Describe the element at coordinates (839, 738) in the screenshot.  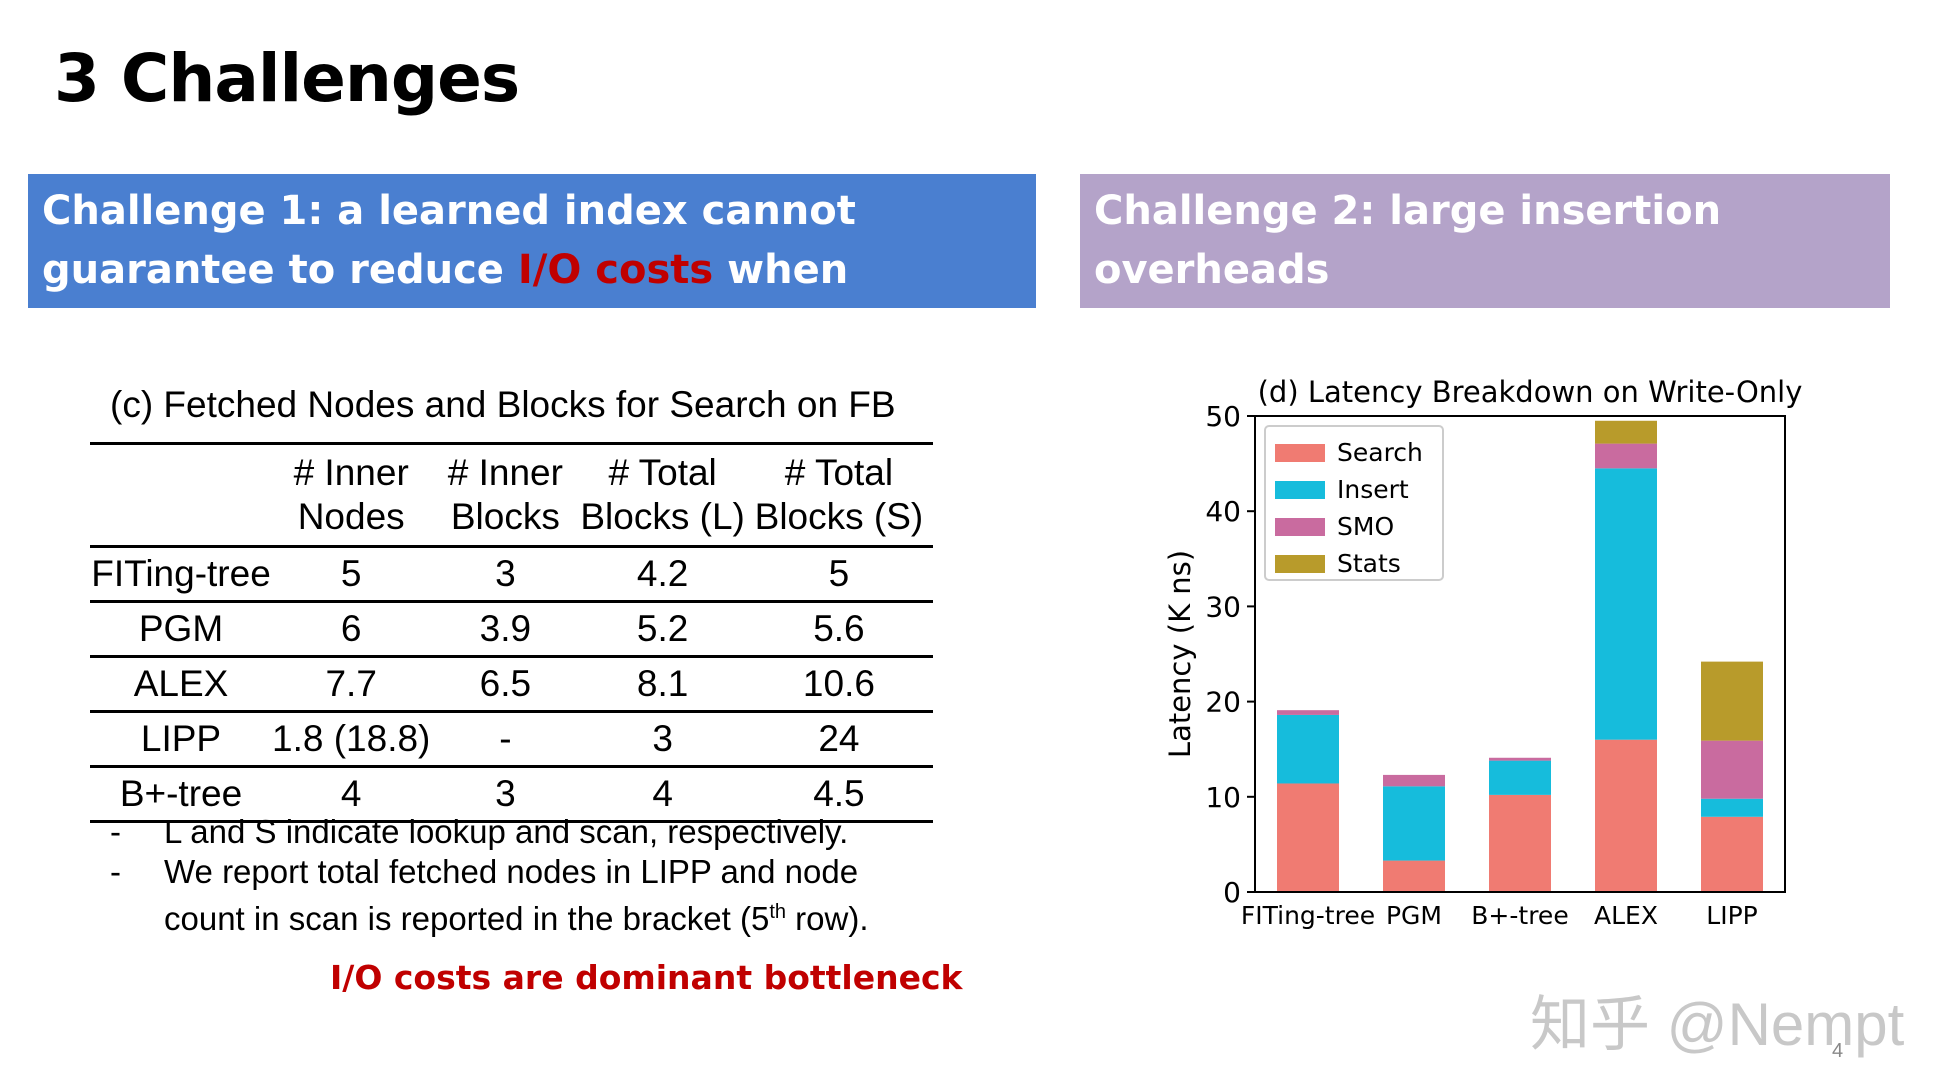
I see `table-cell: 24` at that location.